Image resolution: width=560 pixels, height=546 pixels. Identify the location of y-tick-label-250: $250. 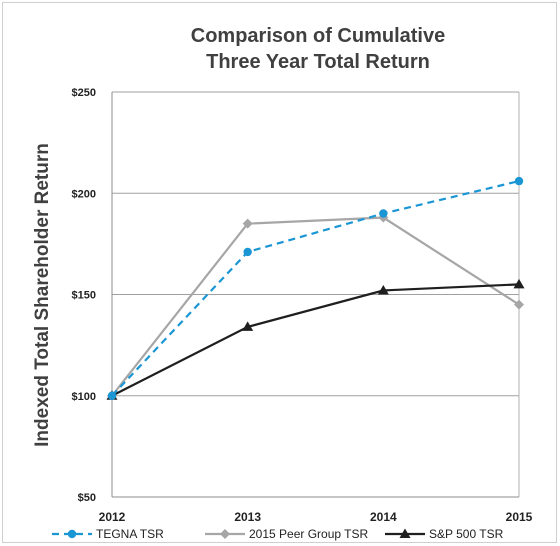
(84, 93).